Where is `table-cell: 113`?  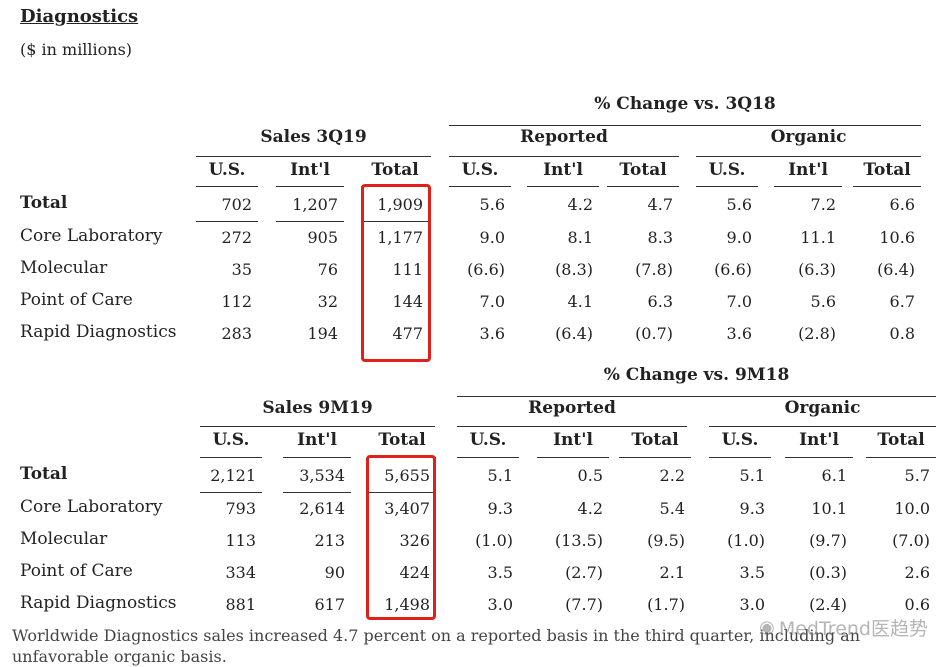 table-cell: 113 is located at coordinates (240, 540).